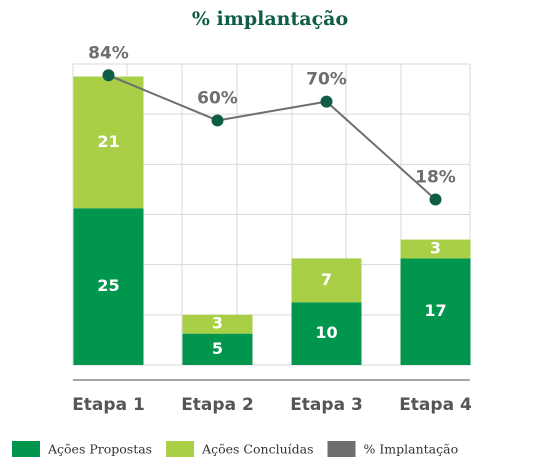  I want to click on bar-value-label: 25, so click(108, 285).